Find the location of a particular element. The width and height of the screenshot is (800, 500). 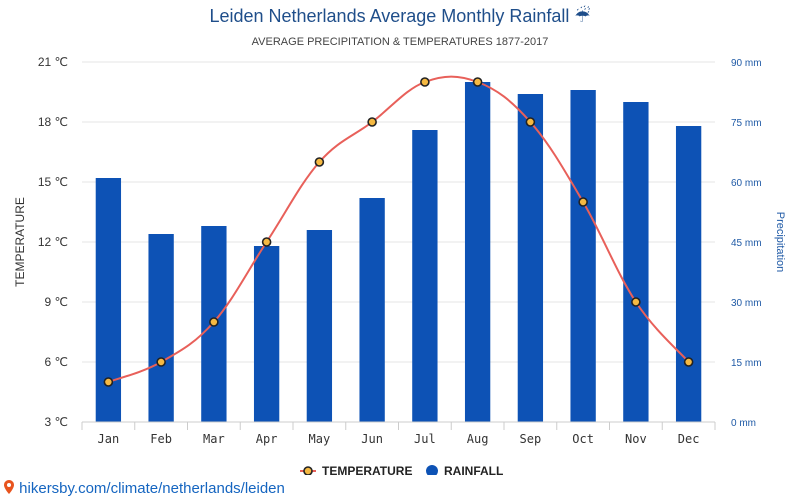

y-left-axis-title: TEMPERATURE is located at coordinates (20, 242).